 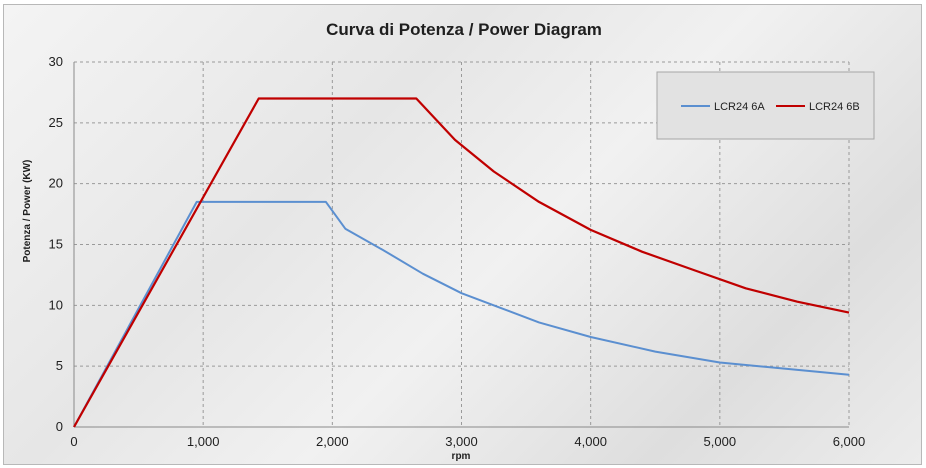 What do you see at coordinates (203, 441) in the screenshot?
I see `x-tick-label: 1,000` at bounding box center [203, 441].